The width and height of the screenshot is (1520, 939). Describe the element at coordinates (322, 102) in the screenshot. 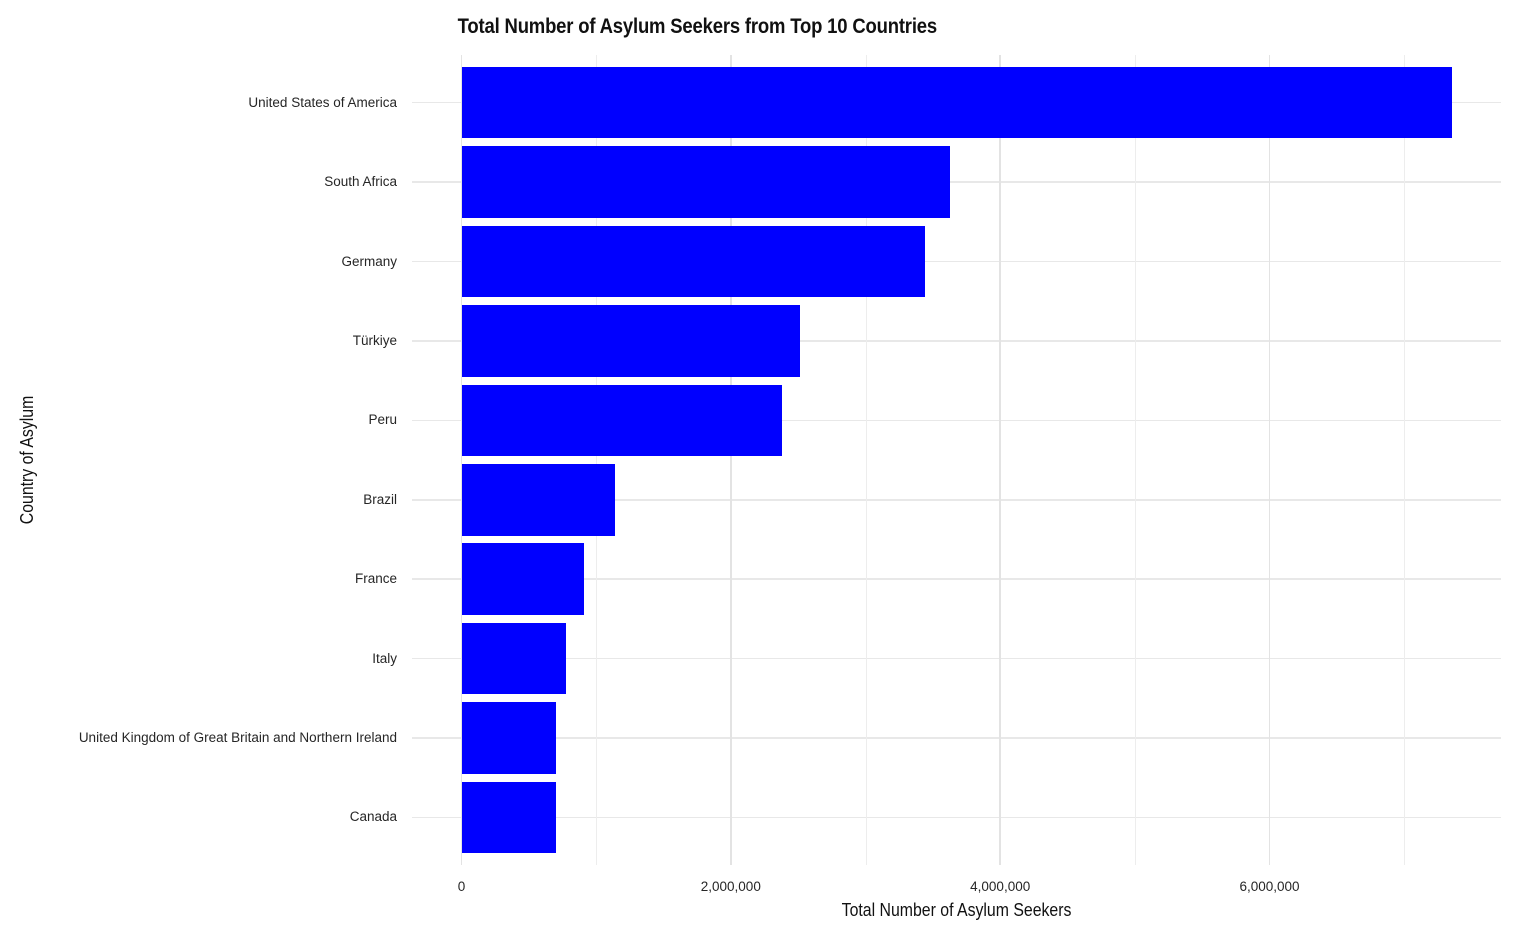

I see `y-tick-label: United States of America` at that location.